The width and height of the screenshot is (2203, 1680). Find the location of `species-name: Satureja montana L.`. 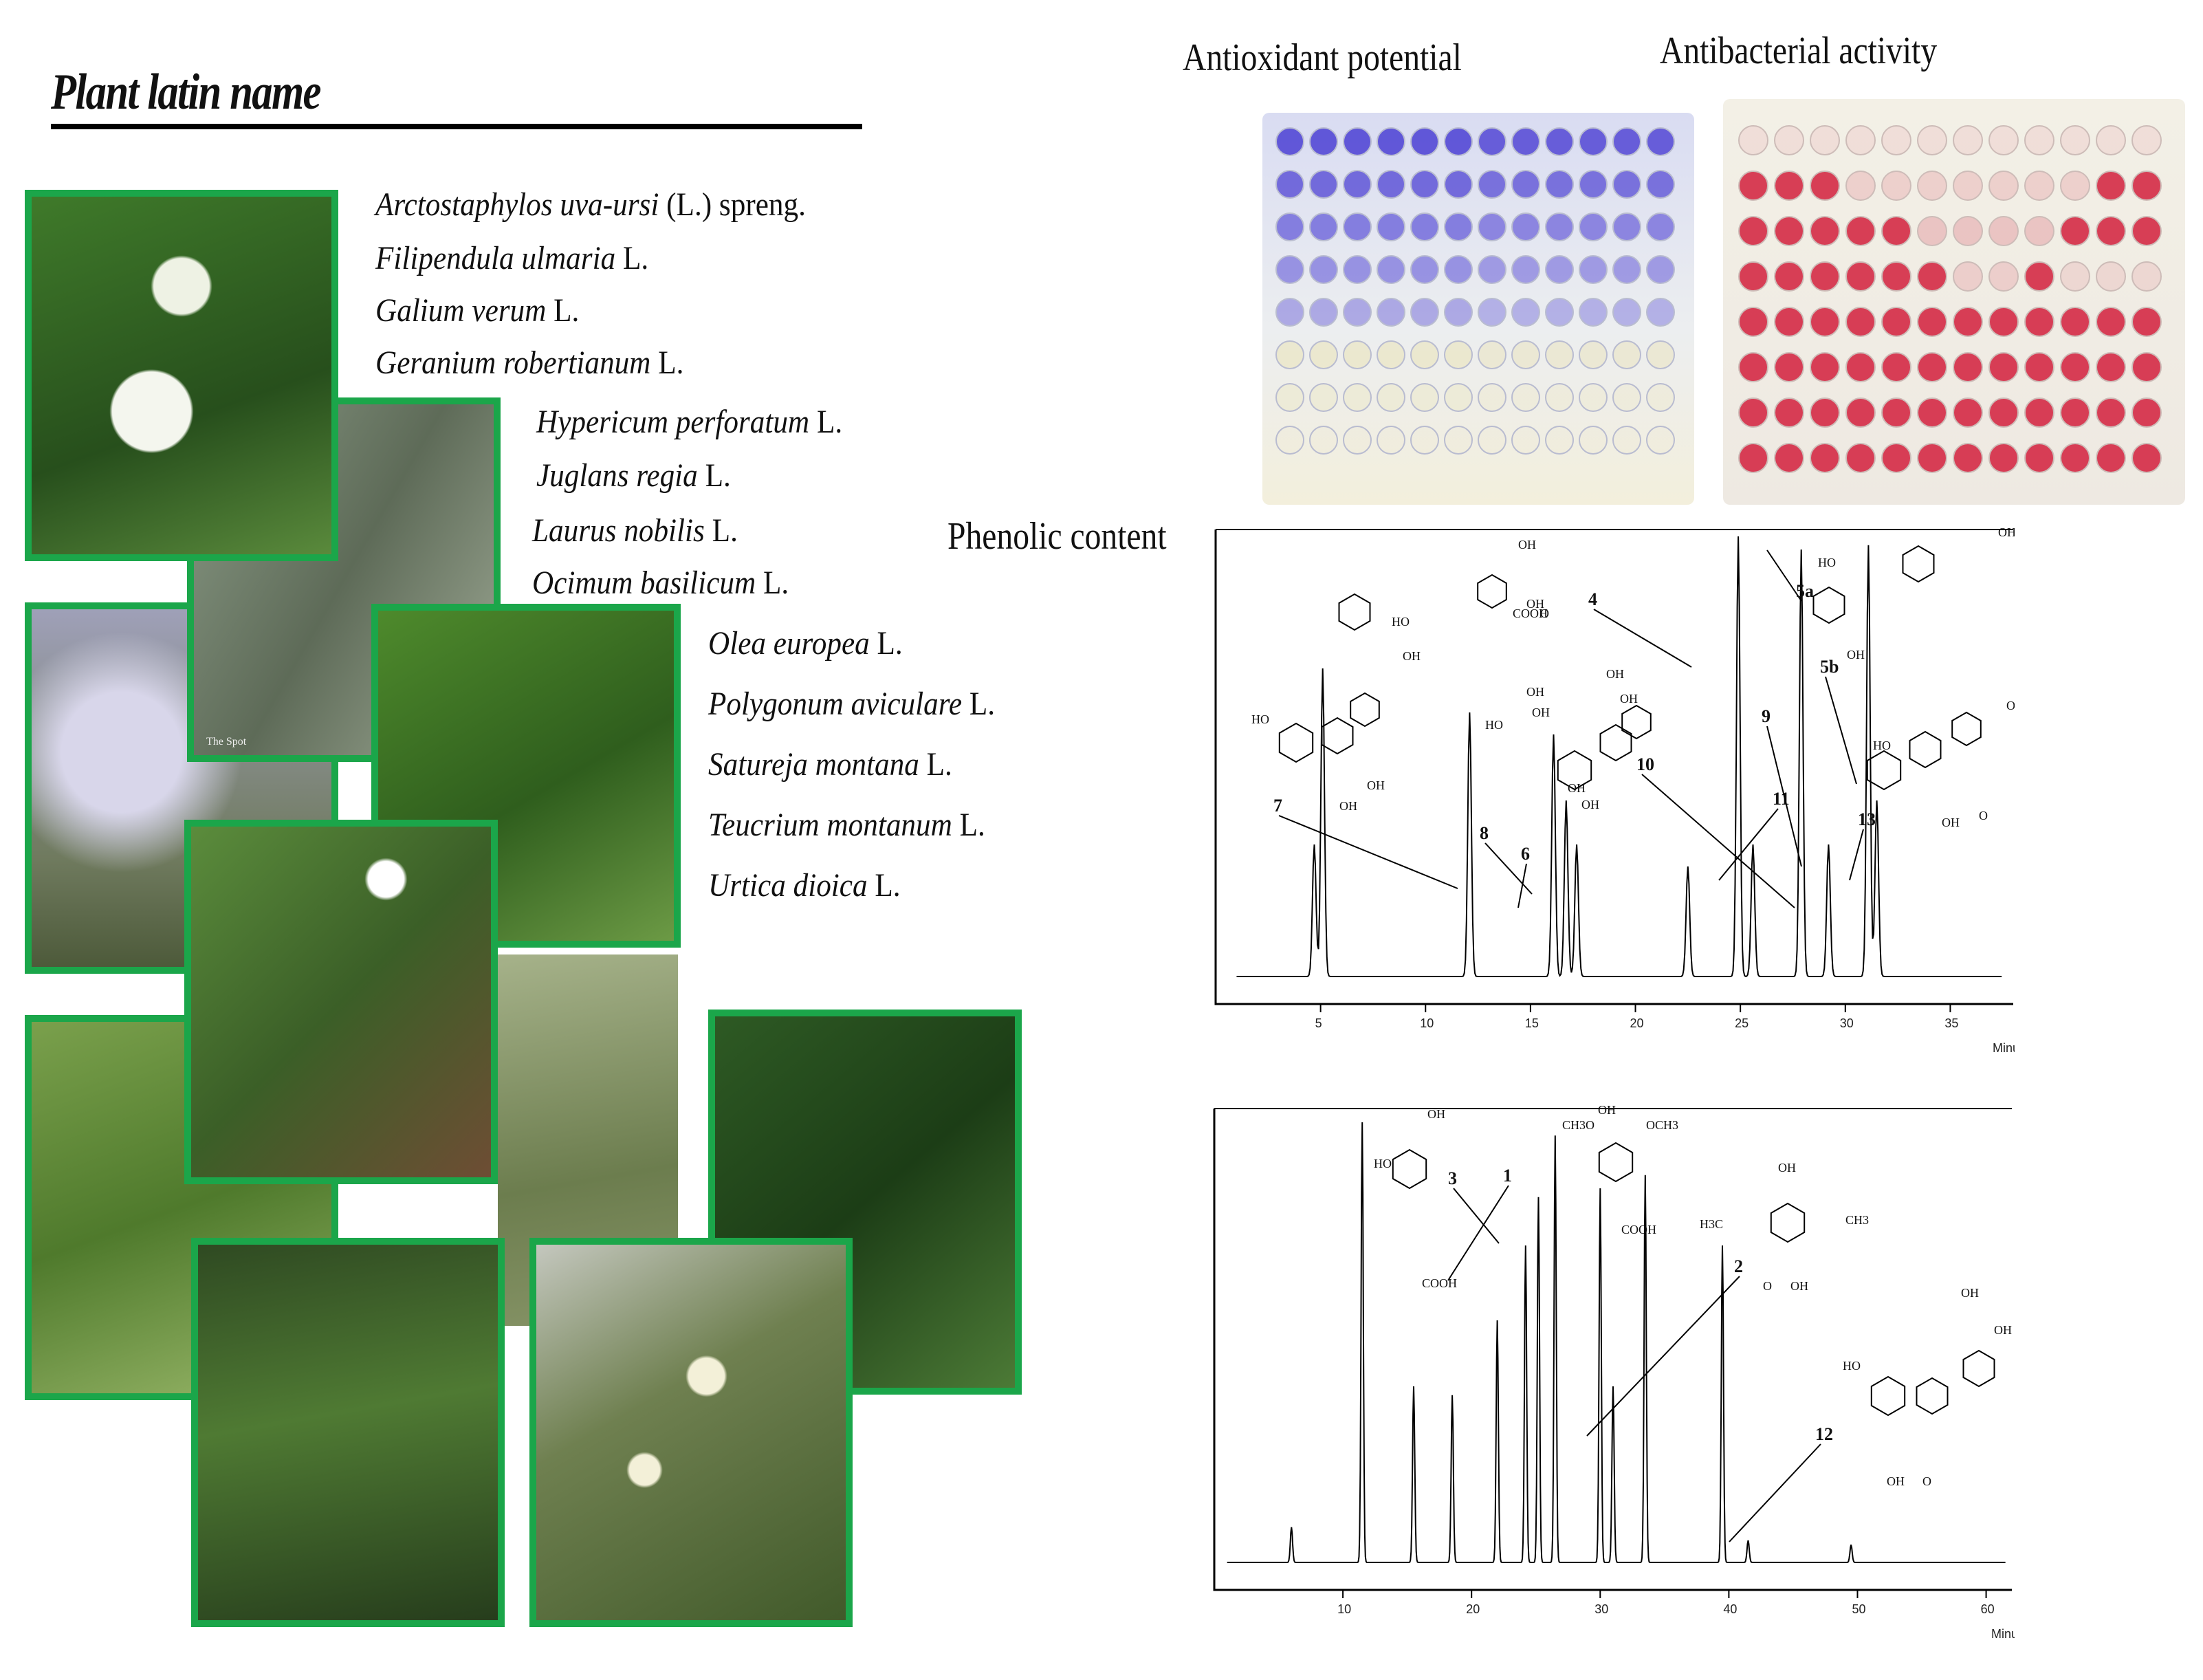

species-name: Satureja montana L. is located at coordinates (830, 764).